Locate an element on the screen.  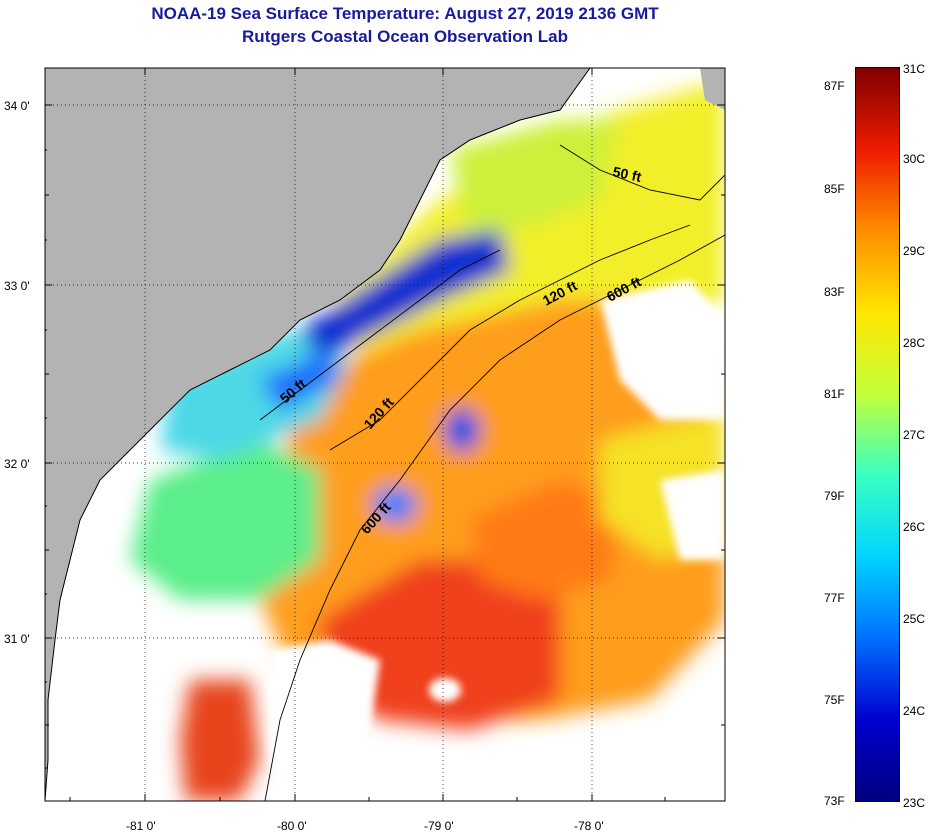
colorbar-f-label: 83F is located at coordinates (834, 292).